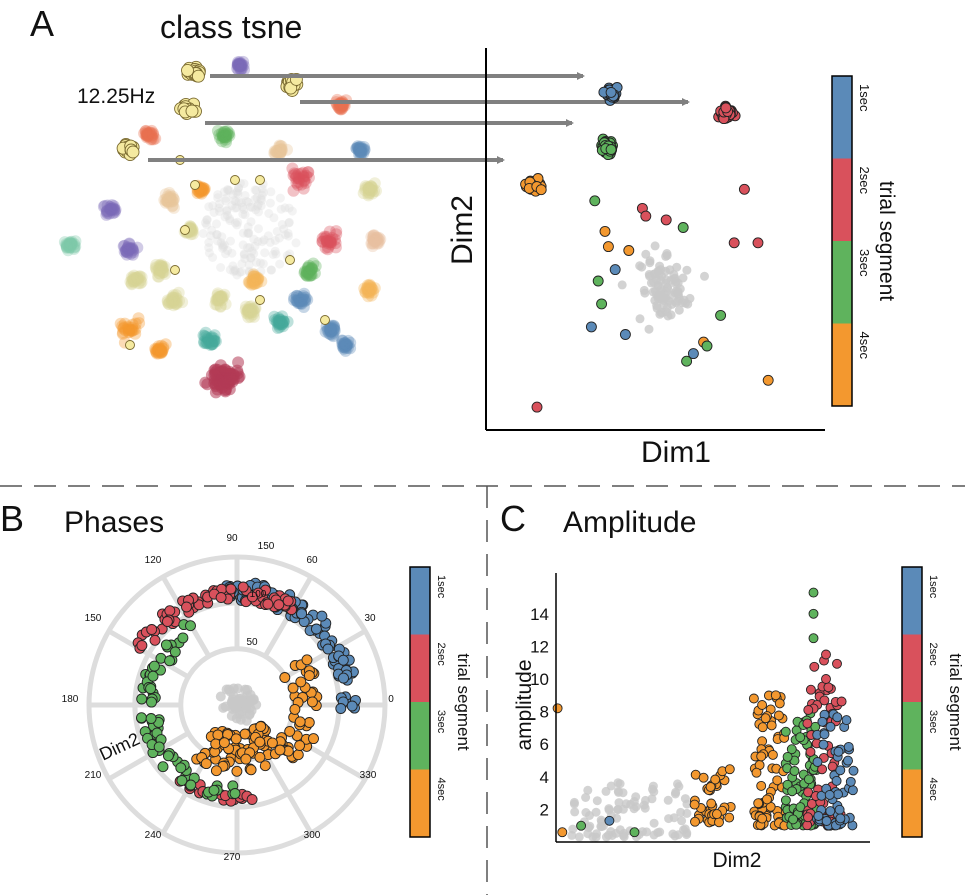  Describe the element at coordinates (148, 756) in the screenshot. I see `polar-spoke` at that location.